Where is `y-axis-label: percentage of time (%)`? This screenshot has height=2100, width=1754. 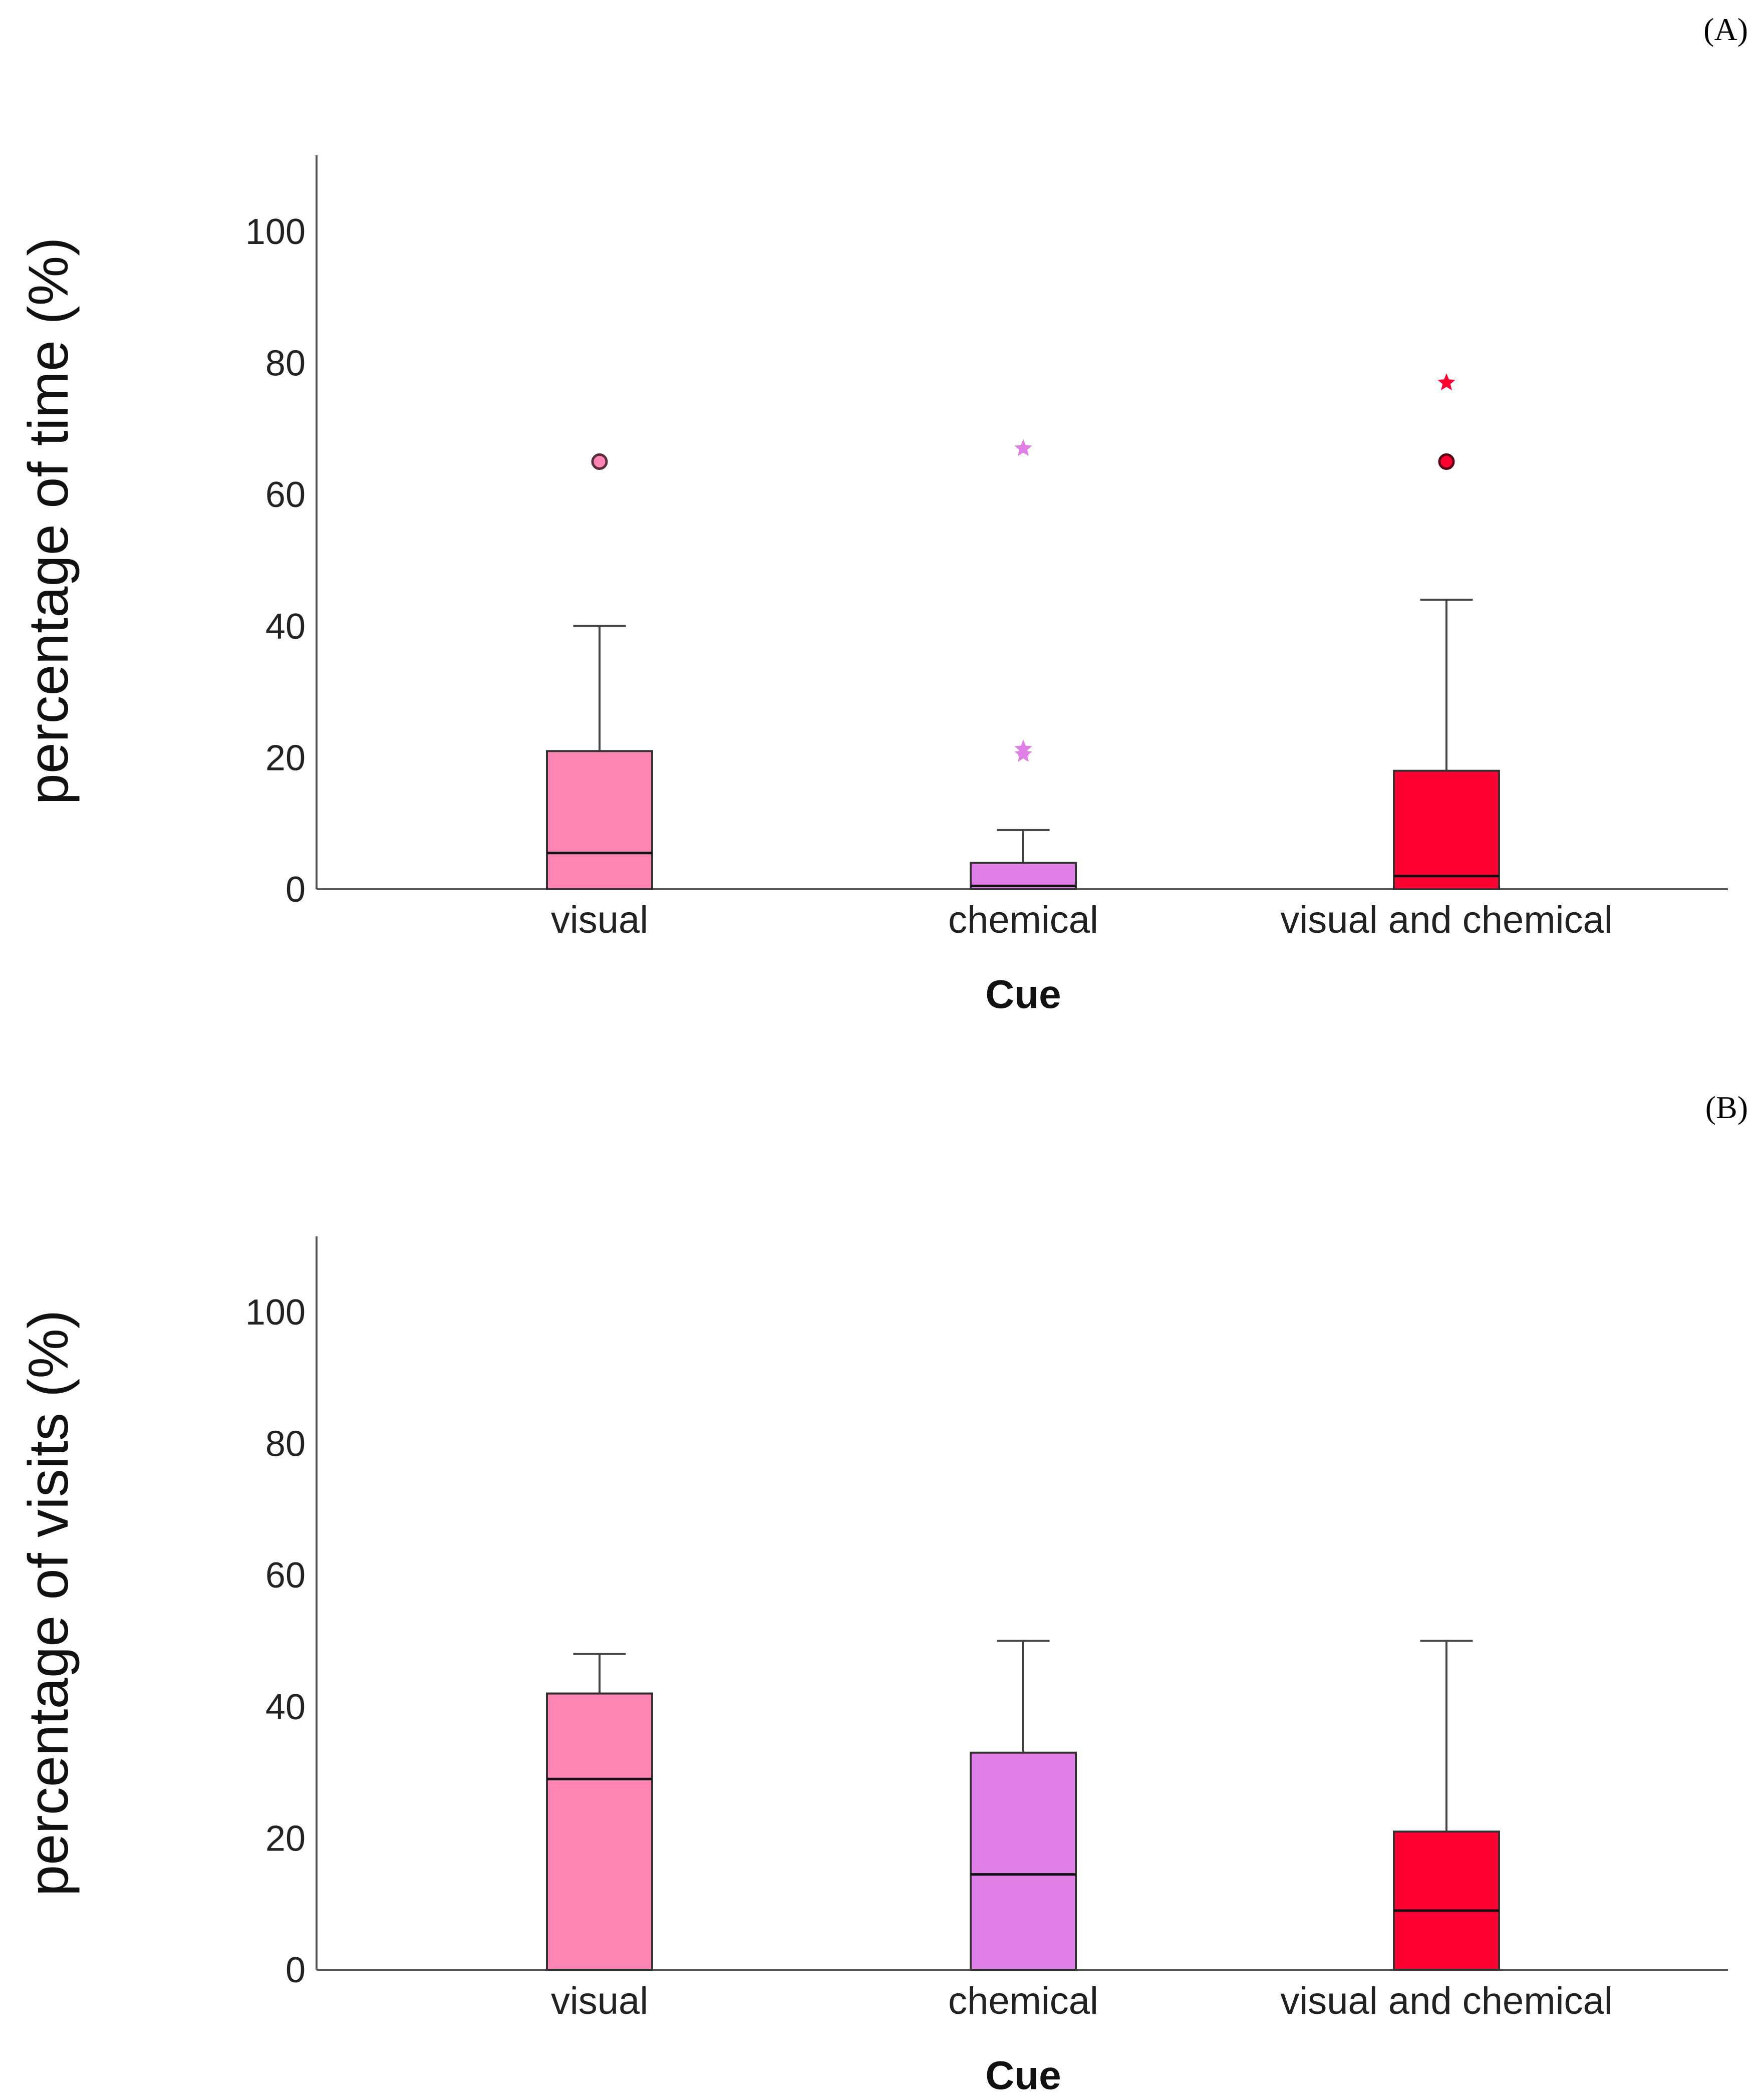
y-axis-label: percentage of time (%) is located at coordinates (48, 521).